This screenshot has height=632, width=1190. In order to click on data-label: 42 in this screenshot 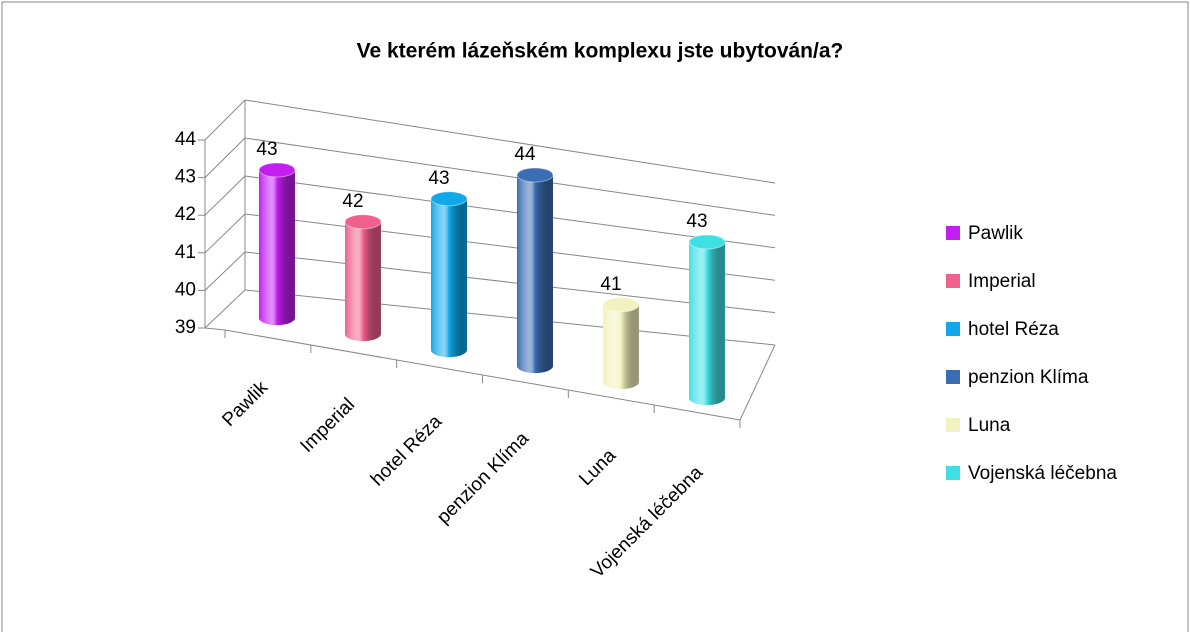, I will do `click(352, 201)`.